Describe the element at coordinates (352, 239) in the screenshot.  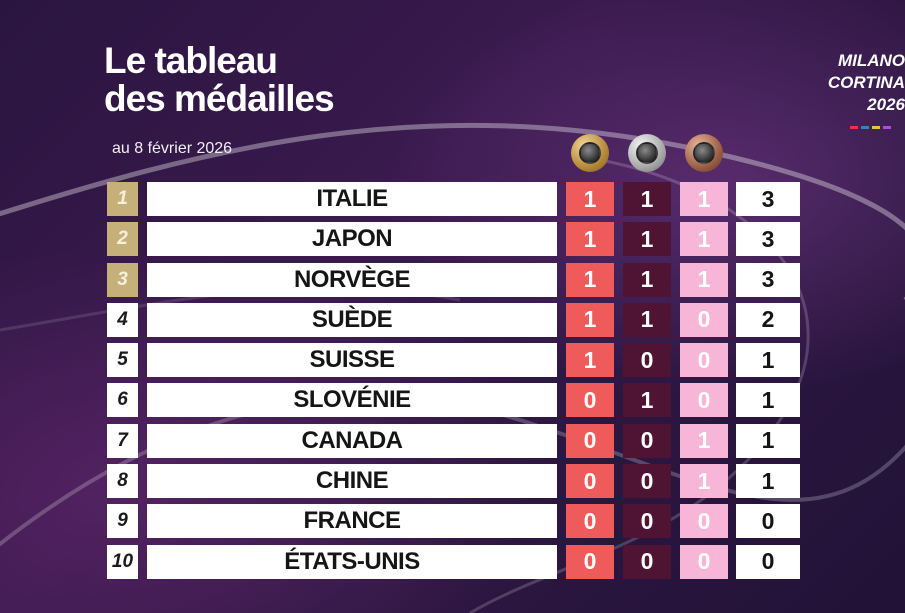
I see `country-cell: JAPON` at that location.